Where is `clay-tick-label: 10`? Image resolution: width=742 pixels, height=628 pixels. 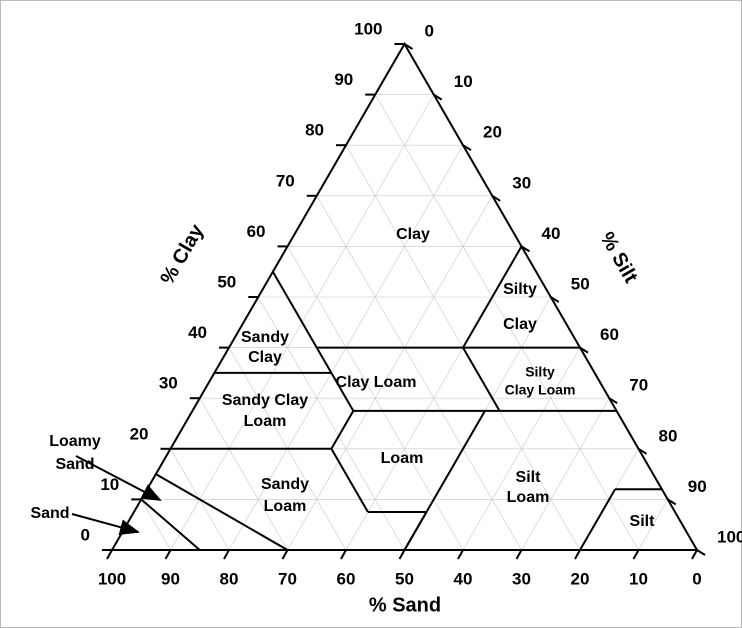 clay-tick-label: 10 is located at coordinates (109, 484).